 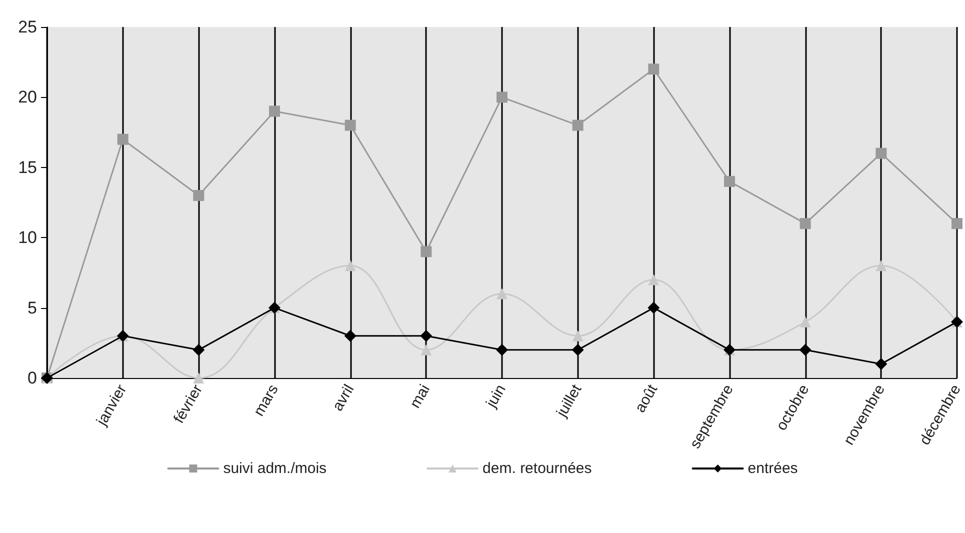 I want to click on y-tick-label: 10, so click(x=27, y=238).